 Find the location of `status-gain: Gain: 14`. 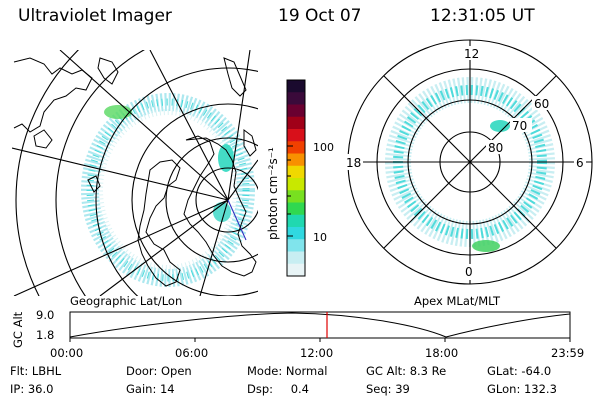

status-gain: Gain: 14 is located at coordinates (150, 389).